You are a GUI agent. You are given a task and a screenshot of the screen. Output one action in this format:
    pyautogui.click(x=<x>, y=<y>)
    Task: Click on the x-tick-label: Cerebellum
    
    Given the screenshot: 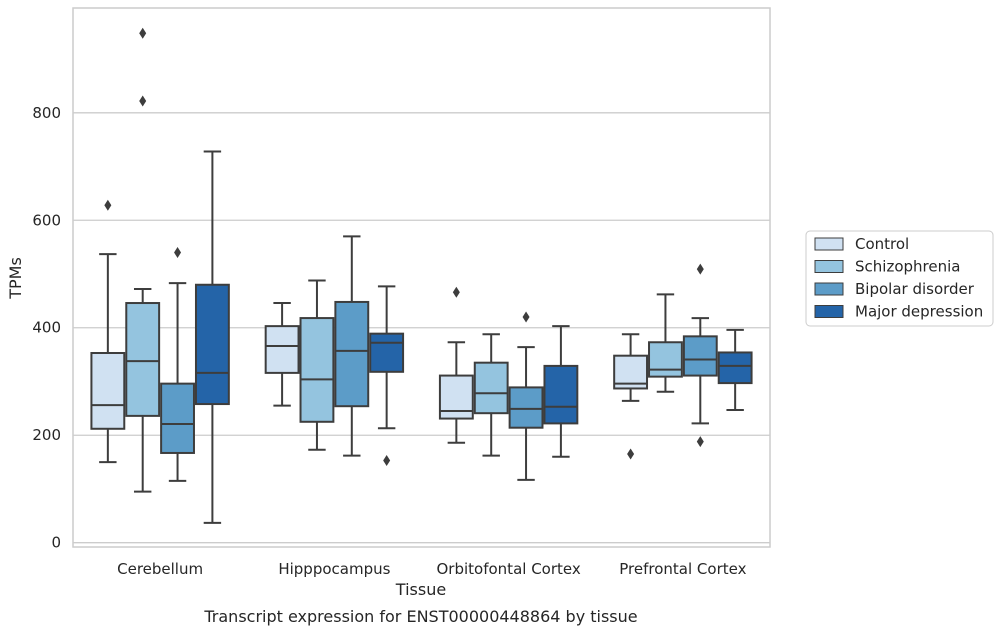 What is the action you would take?
    pyautogui.click(x=160, y=569)
    